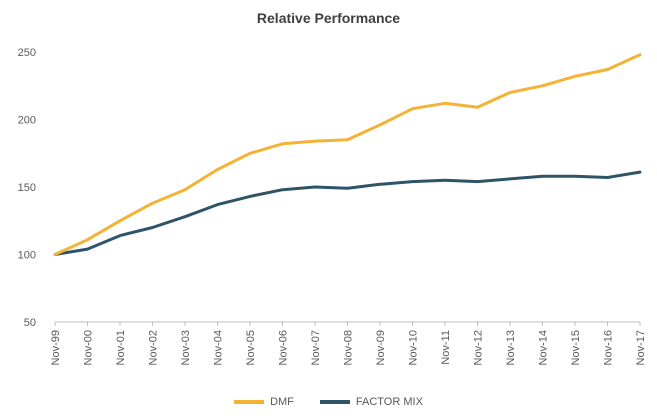  I want to click on x-tick-label: Nov-07, so click(316, 347).